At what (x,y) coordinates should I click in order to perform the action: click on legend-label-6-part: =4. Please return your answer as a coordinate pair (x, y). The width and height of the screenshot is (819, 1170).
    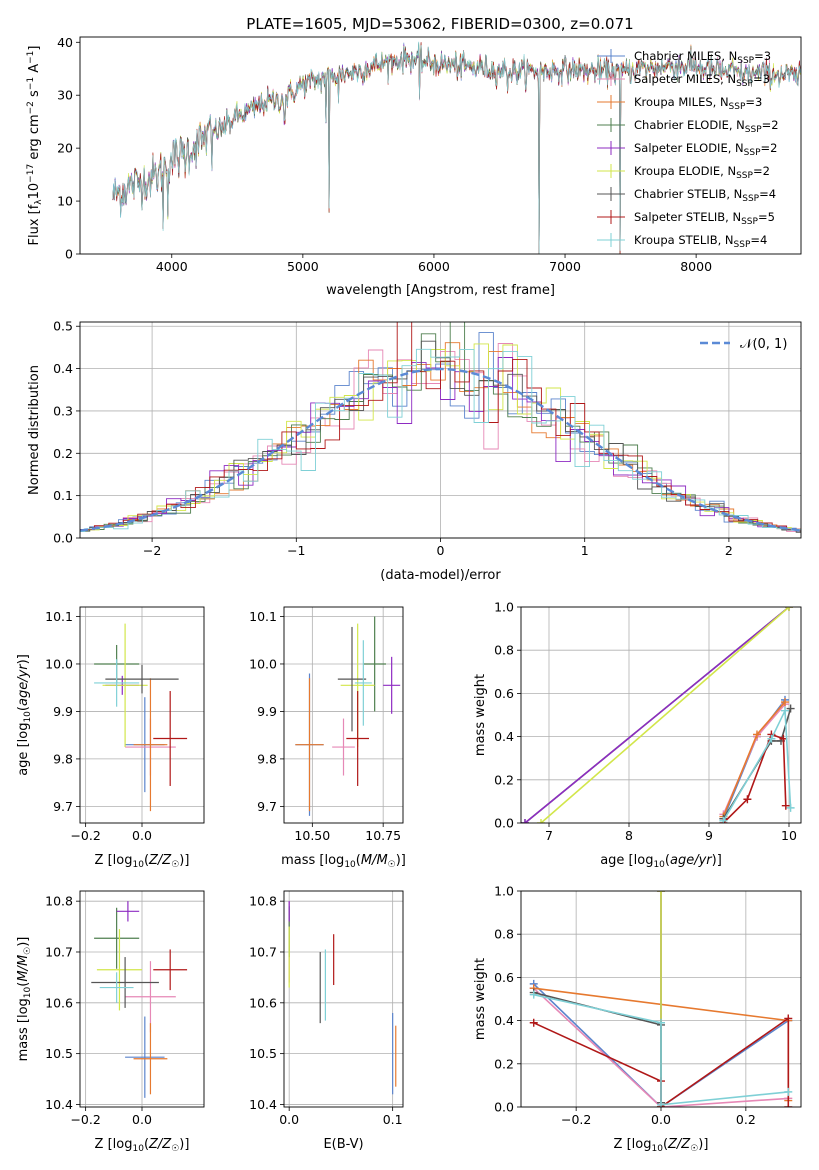
    Looking at the image, I should click on (767, 194).